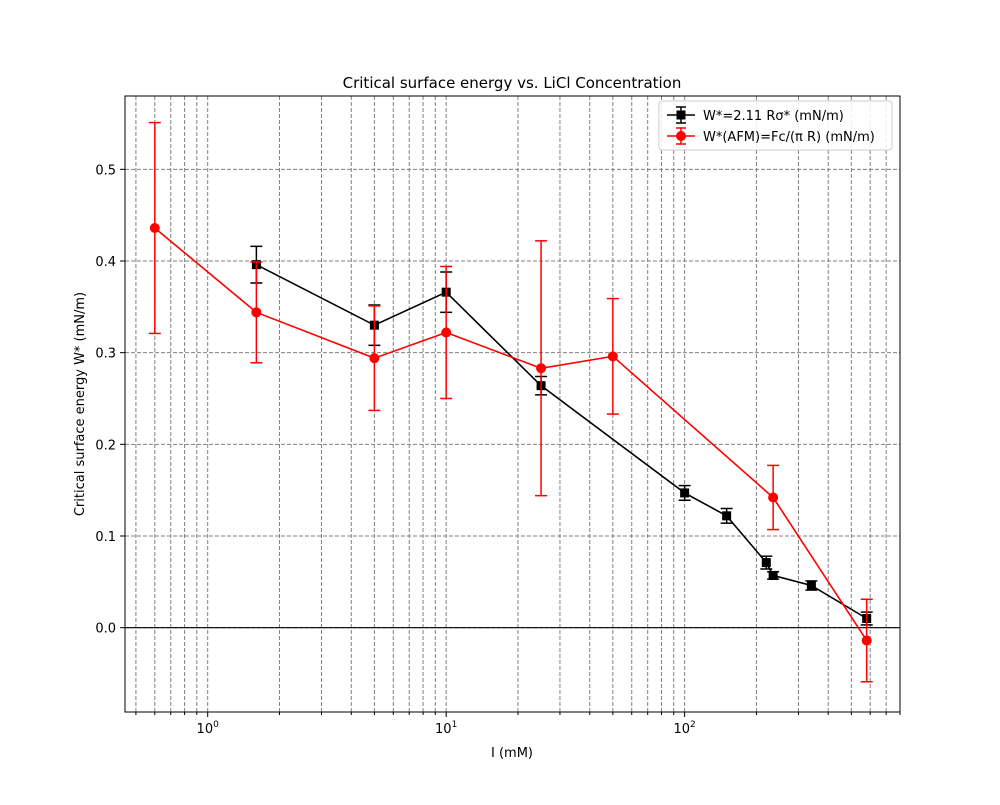 This screenshot has height=805, width=1000. I want to click on x-tick-label: 10², so click(684, 728).